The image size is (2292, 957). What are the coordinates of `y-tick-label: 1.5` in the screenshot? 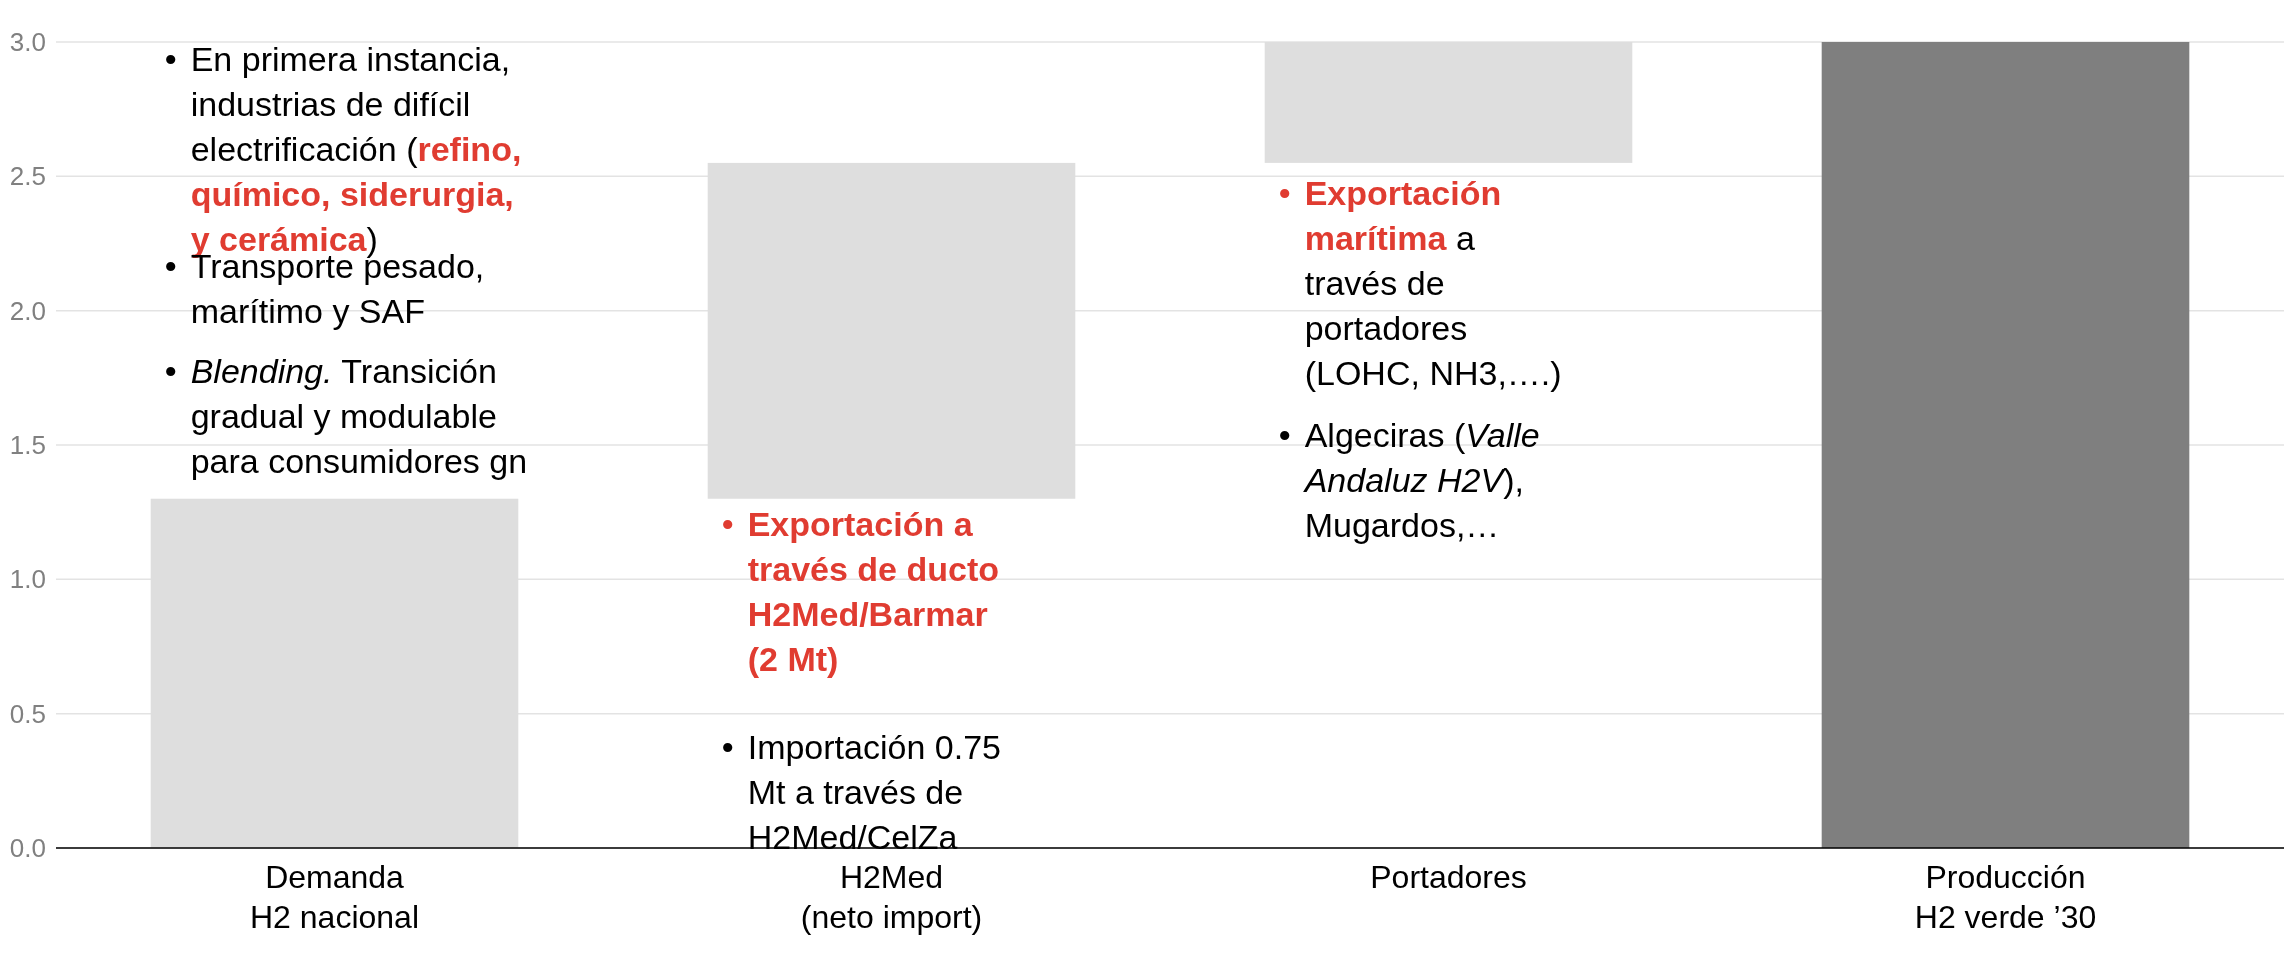 It's located at (27, 445).